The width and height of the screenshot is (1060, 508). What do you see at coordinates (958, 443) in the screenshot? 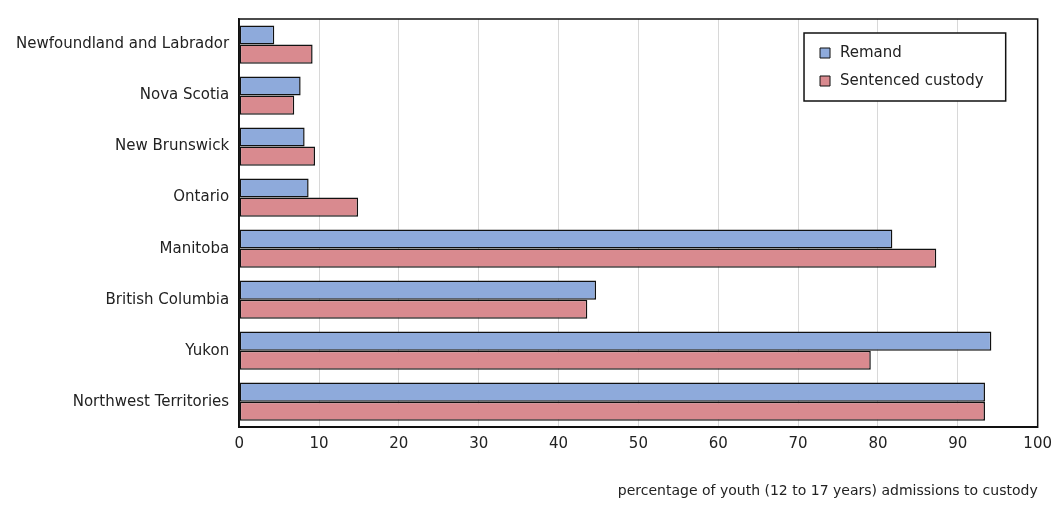
I see `x-tick-label: 90` at bounding box center [958, 443].